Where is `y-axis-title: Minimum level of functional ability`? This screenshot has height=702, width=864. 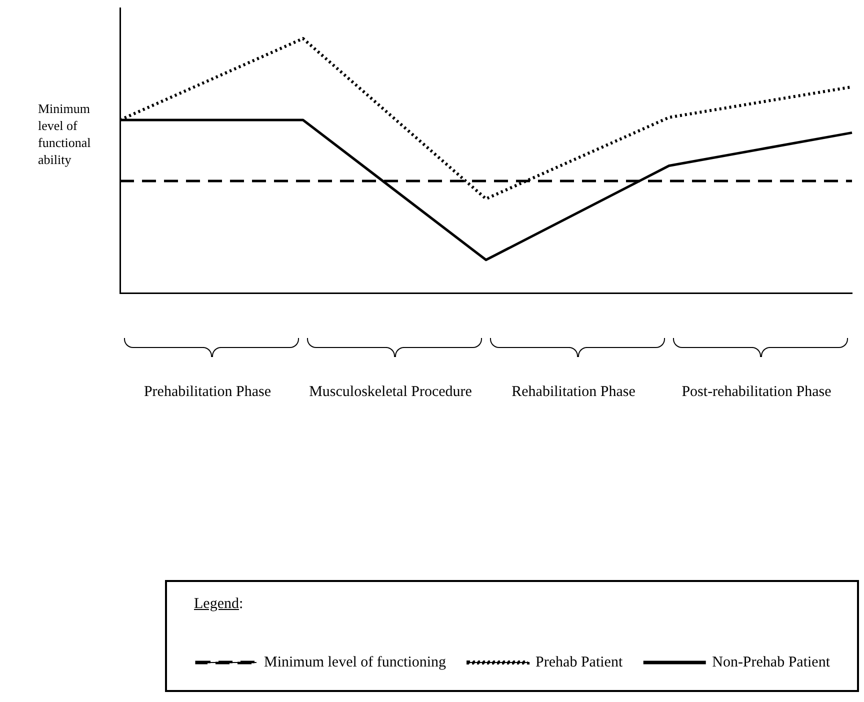
y-axis-title: Minimum level of functional ability is located at coordinates (65, 134).